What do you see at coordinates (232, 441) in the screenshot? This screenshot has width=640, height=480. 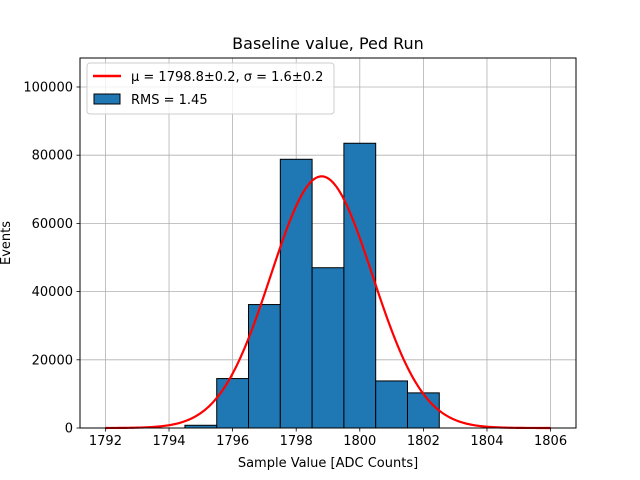 I see `x-tick-label: 1796` at bounding box center [232, 441].